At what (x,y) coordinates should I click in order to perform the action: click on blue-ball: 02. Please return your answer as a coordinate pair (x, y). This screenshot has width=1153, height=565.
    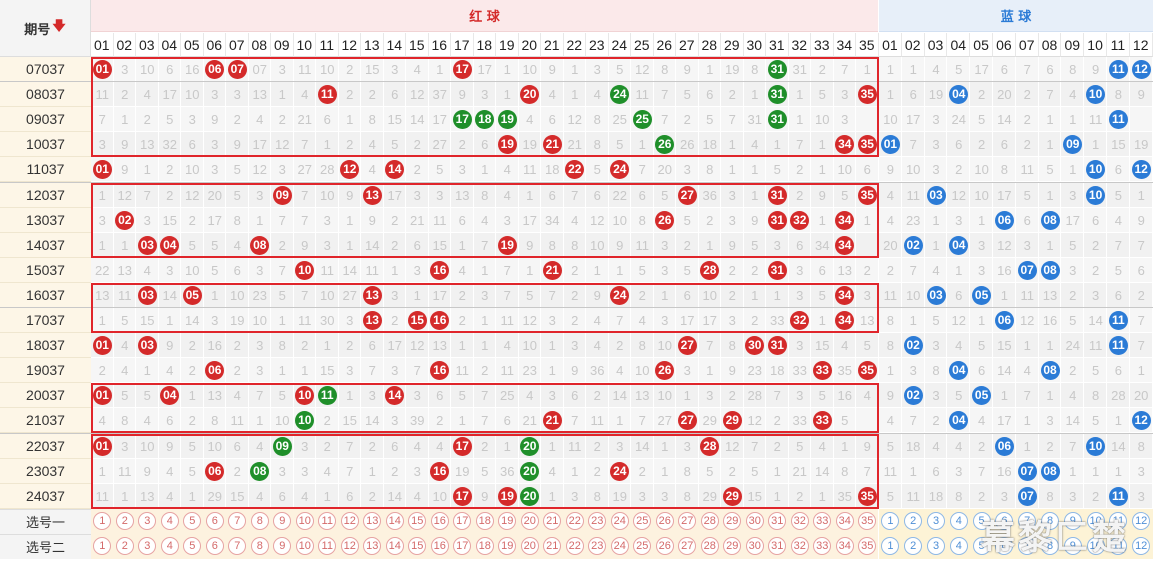
    Looking at the image, I should click on (913, 346).